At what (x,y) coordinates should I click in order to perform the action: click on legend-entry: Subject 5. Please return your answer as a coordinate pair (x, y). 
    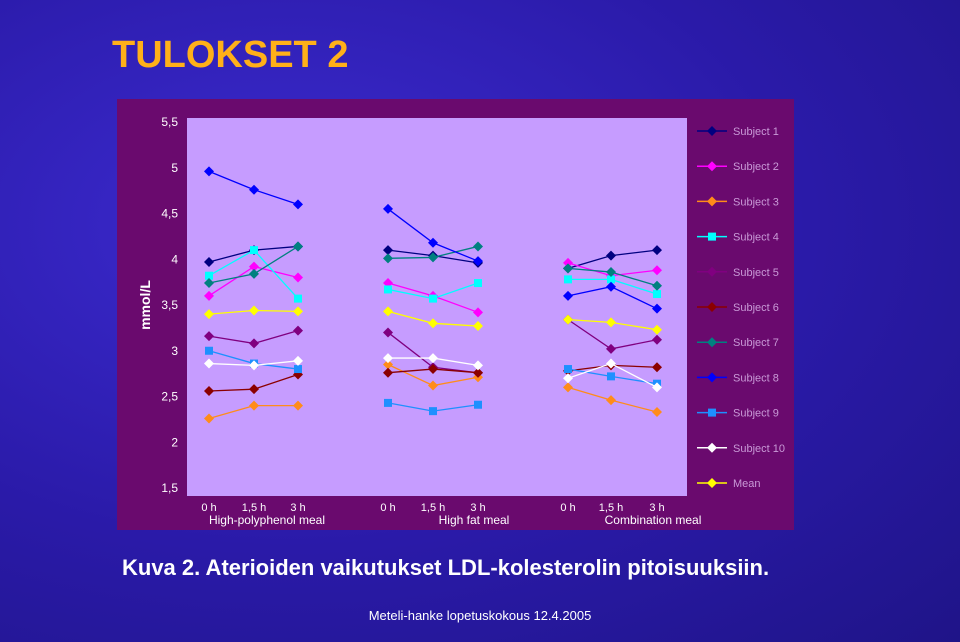
    Looking at the image, I should click on (756, 273).